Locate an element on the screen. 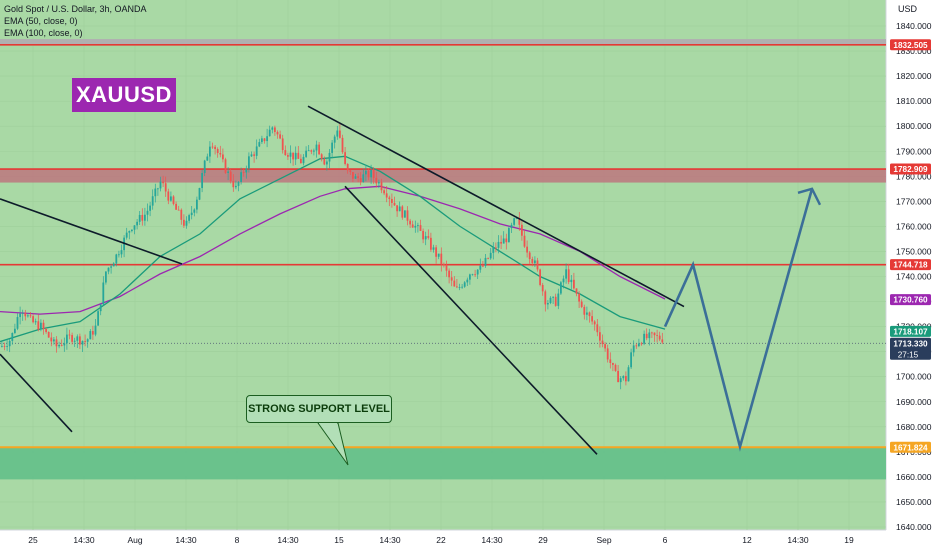  support-tag-bg is located at coordinates (910, 447).